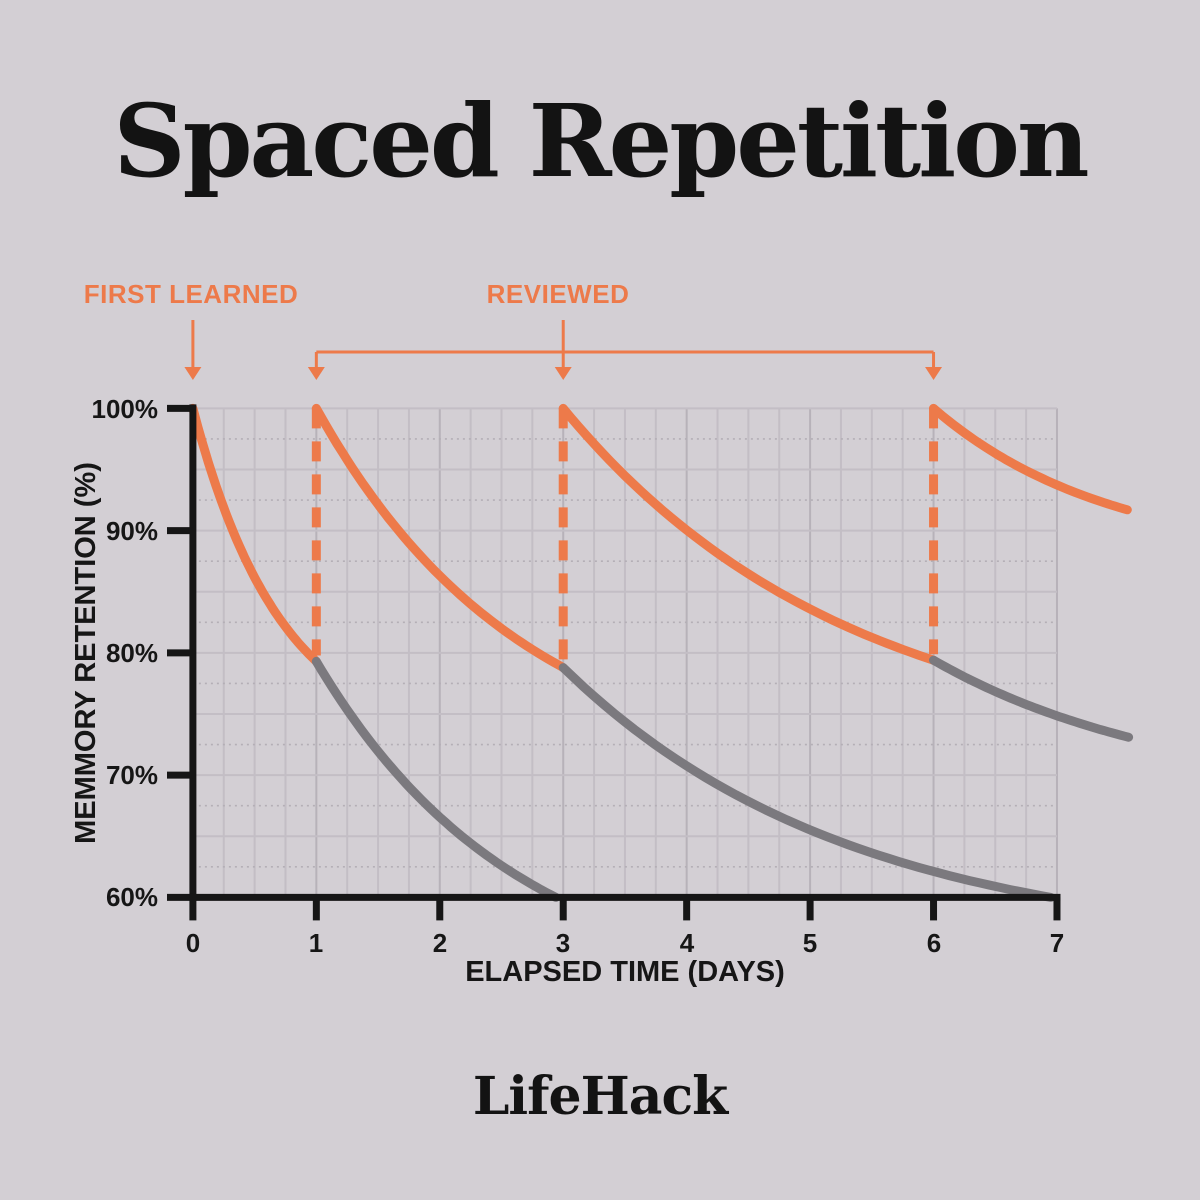  What do you see at coordinates (132, 531) in the screenshot?
I see `y-tick-label-90: 90%` at bounding box center [132, 531].